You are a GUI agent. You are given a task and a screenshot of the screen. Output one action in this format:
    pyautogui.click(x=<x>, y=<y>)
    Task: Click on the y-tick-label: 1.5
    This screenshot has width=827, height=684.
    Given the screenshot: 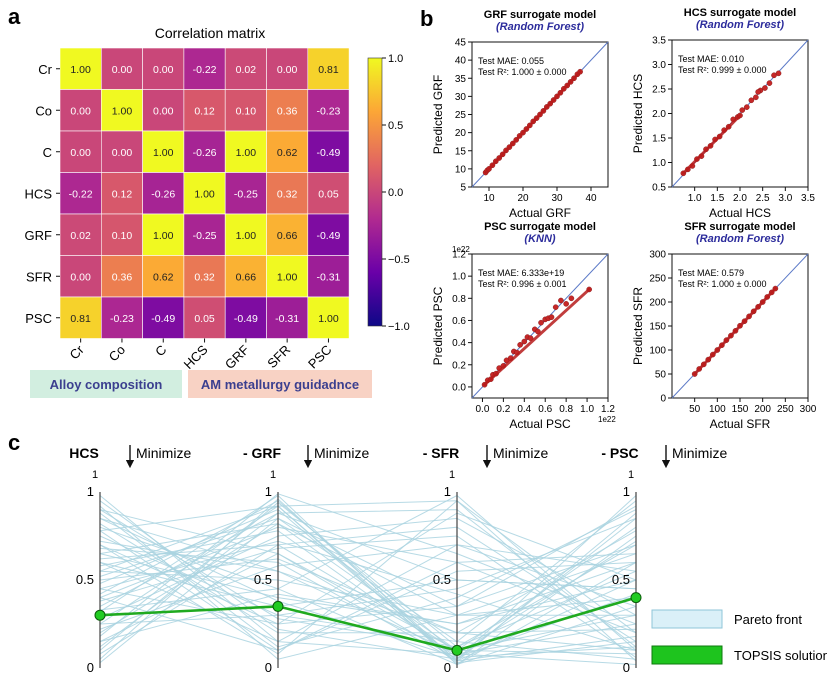 What is the action you would take?
    pyautogui.click(x=659, y=139)
    